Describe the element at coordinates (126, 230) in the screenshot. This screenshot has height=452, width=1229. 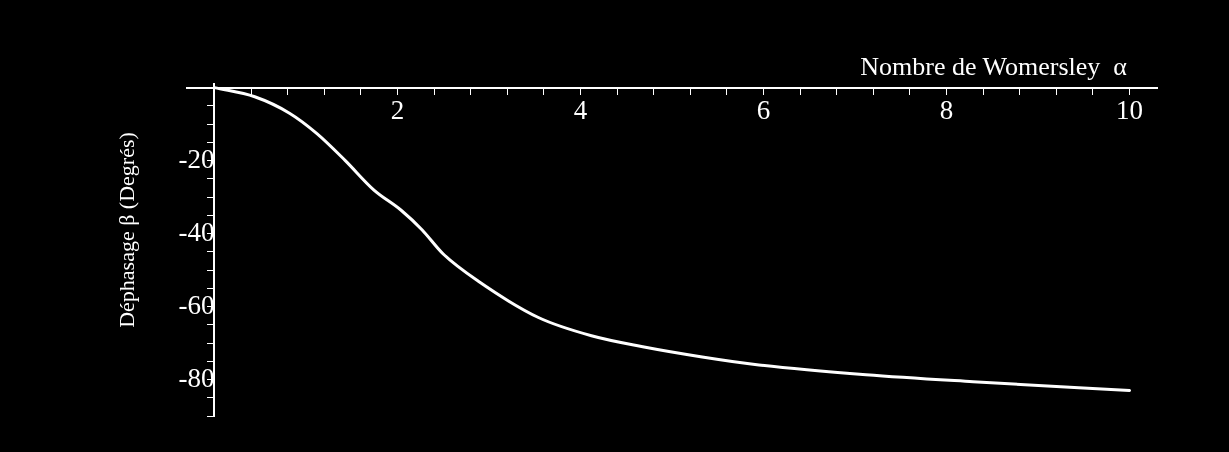
I see `y-axis-title: Déphasage β (Degrés)` at that location.